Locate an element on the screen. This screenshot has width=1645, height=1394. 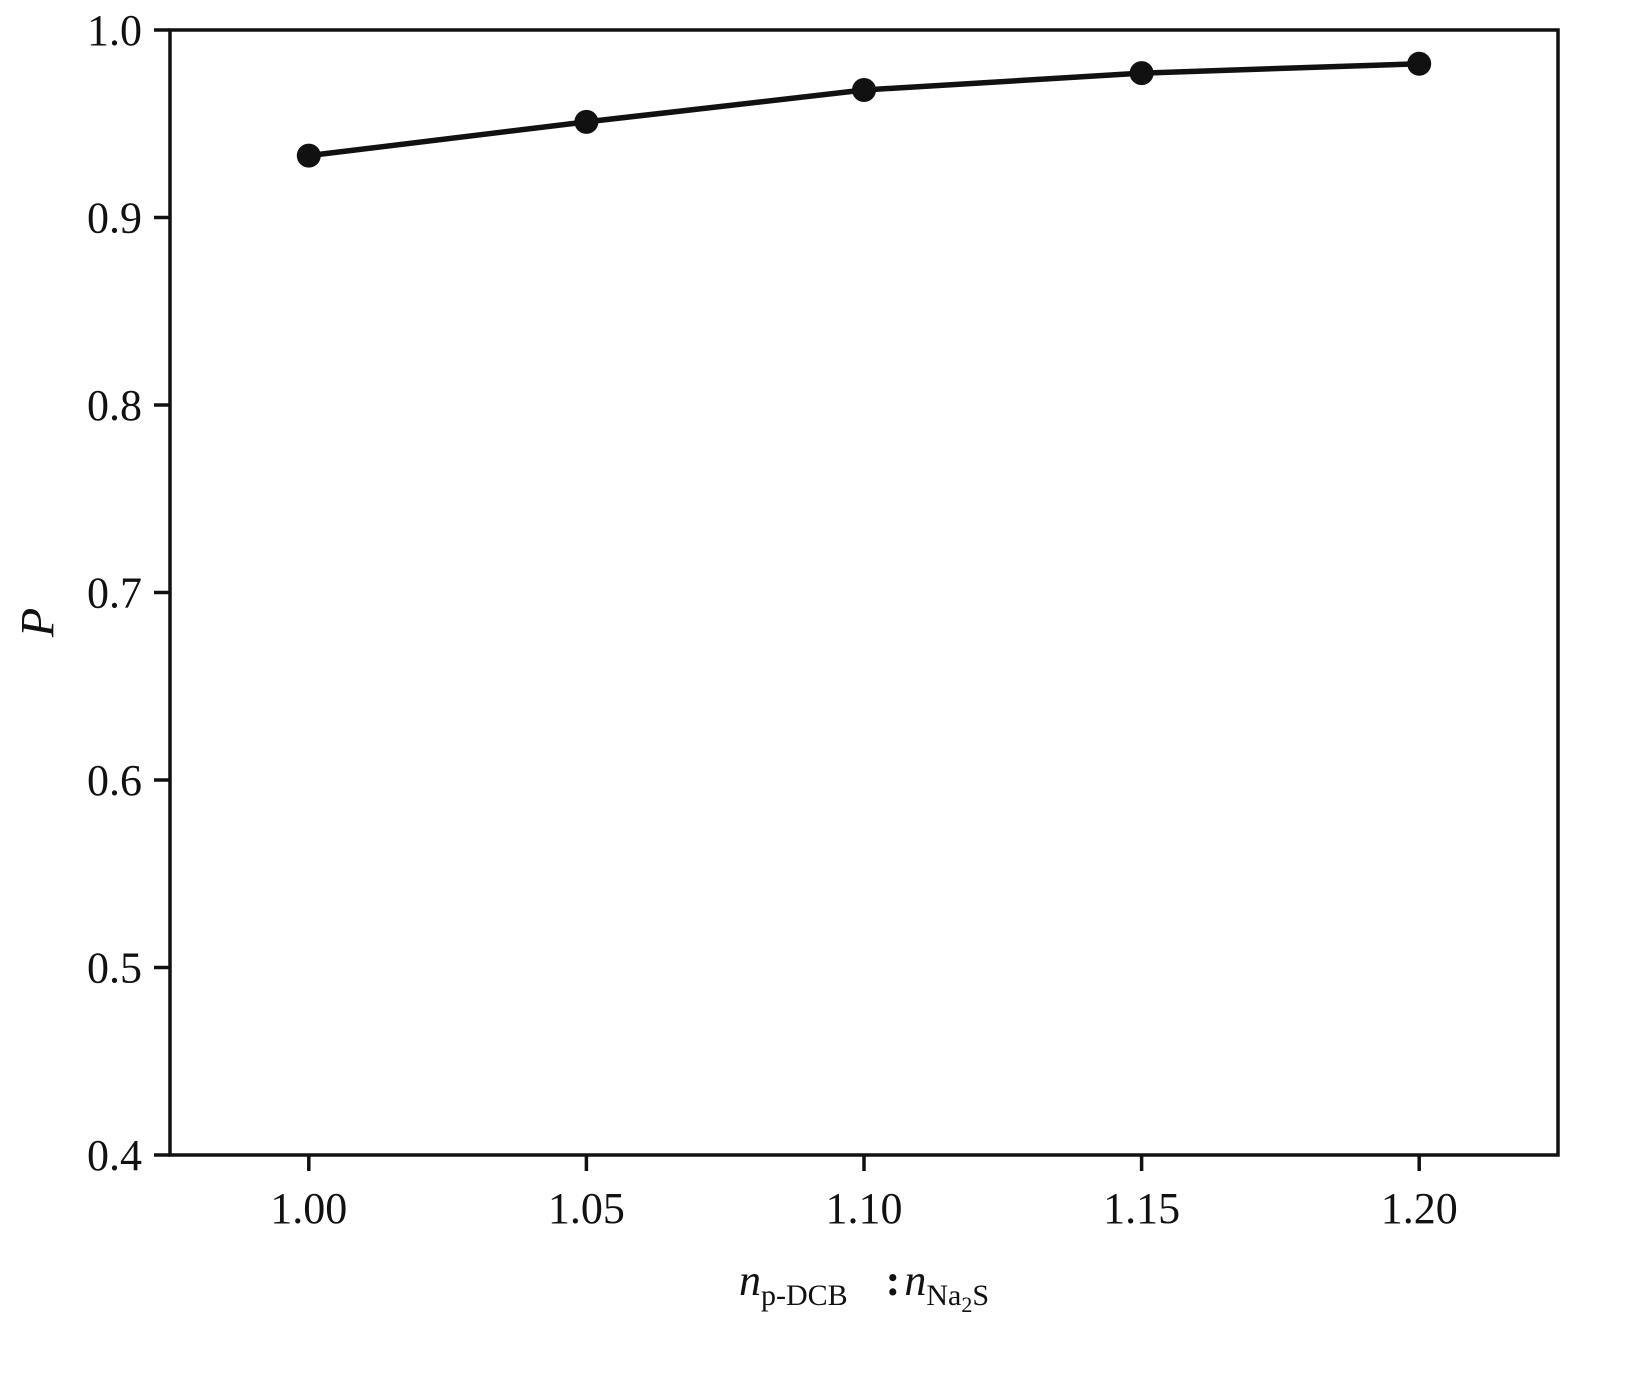
y-tick-label: 0.6 is located at coordinates (114, 780).